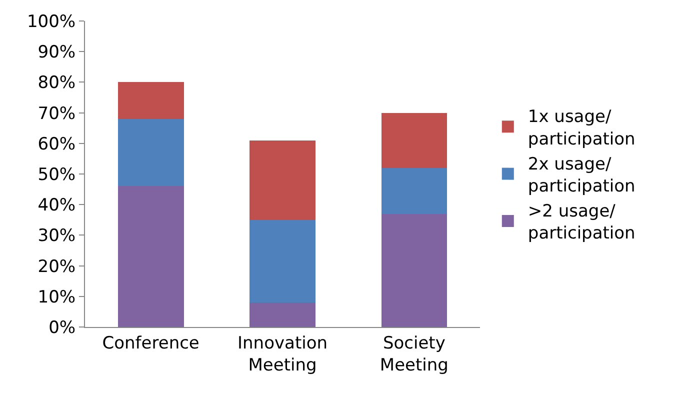 This screenshot has height=412, width=680. Describe the element at coordinates (151, 343) in the screenshot. I see `x-tick-label: Conference` at that location.